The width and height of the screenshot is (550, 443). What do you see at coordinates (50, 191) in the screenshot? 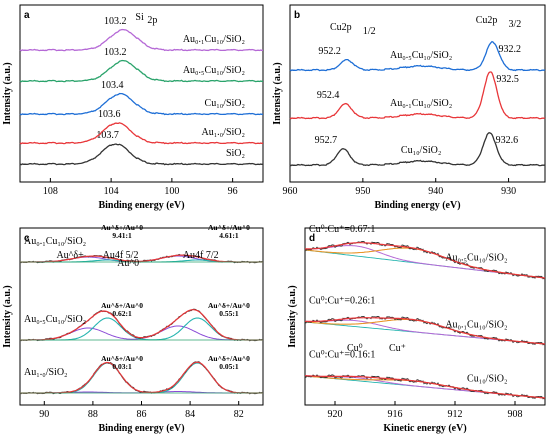
I see `x-tick-label: 108` at bounding box center [50, 191].